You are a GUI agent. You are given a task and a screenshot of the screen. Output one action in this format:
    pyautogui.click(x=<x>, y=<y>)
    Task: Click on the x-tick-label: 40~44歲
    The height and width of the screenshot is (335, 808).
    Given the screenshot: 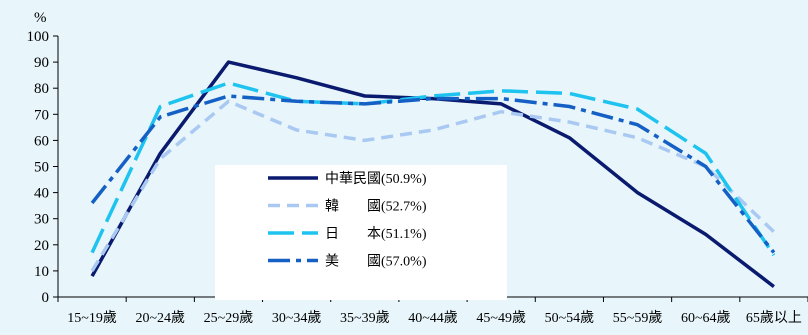 What is the action you would take?
    pyautogui.click(x=433, y=318)
    